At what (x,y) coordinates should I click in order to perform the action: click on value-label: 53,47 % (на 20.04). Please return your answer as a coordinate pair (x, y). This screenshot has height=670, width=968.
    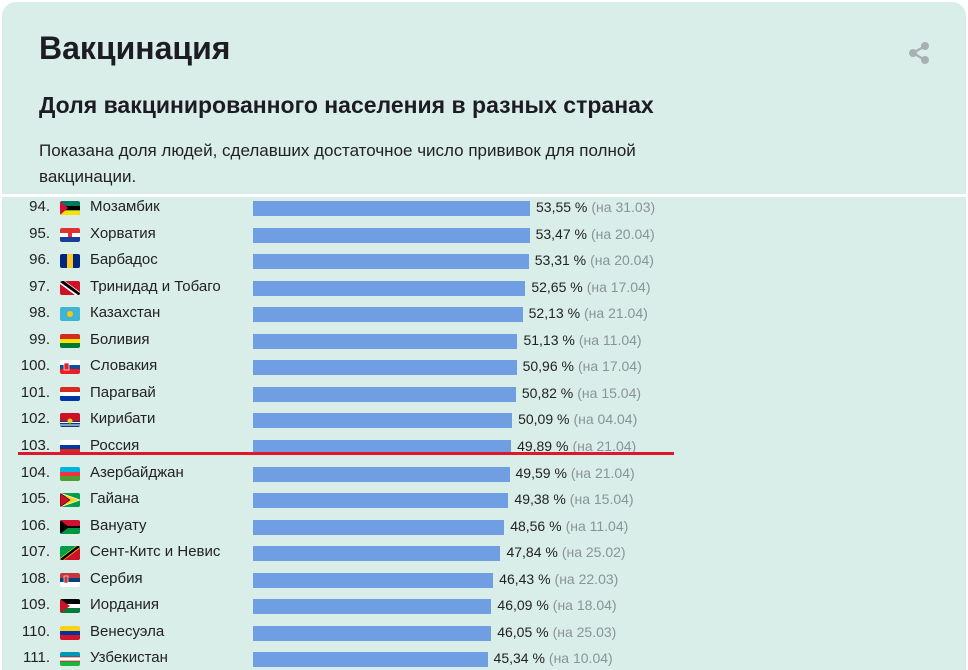
    Looking at the image, I should click on (595, 234).